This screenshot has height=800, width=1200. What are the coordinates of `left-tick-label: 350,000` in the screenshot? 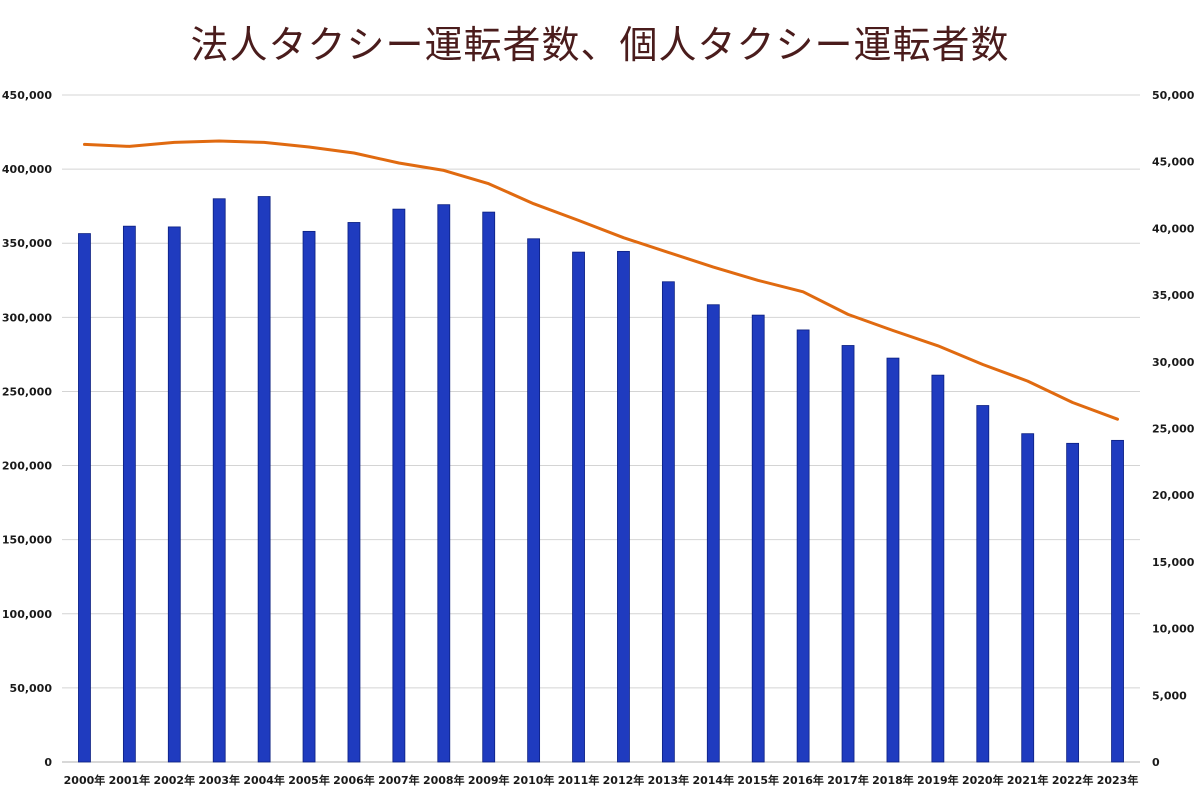 It's located at (27, 243).